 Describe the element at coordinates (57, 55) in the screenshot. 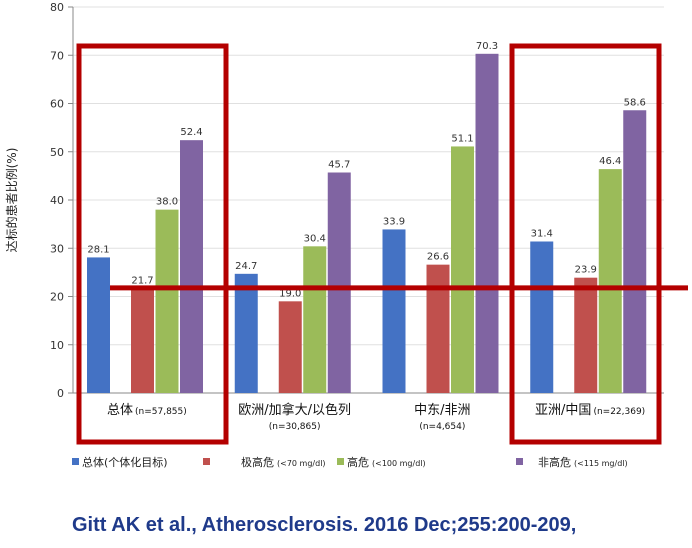

I see `y-tick-label: 70` at that location.